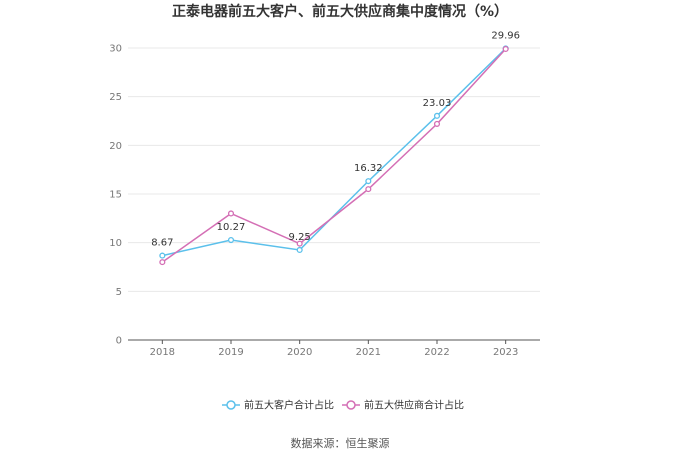  What do you see at coordinates (505, 352) in the screenshot?
I see `x-tick-label: 2023` at bounding box center [505, 352].